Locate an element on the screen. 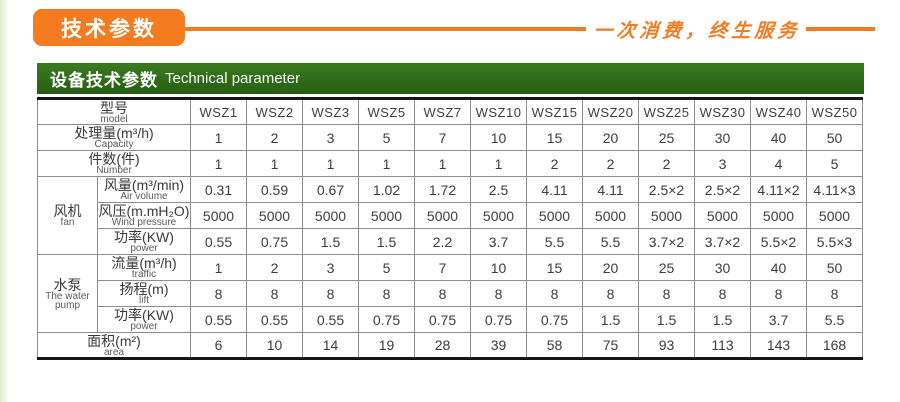  param-label-pump-power-zh: 功率(KW) is located at coordinates (144, 315).